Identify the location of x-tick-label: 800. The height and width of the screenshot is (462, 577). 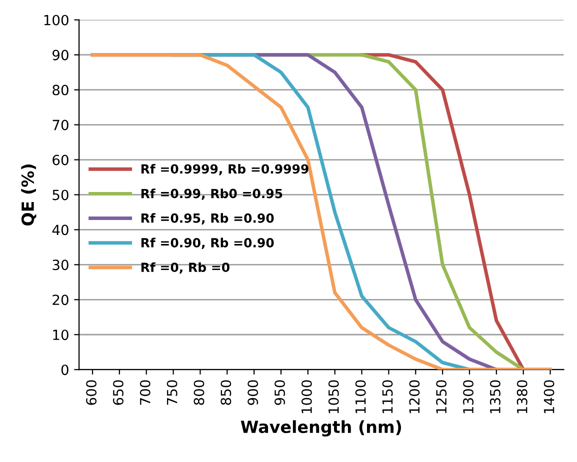
(199, 392).